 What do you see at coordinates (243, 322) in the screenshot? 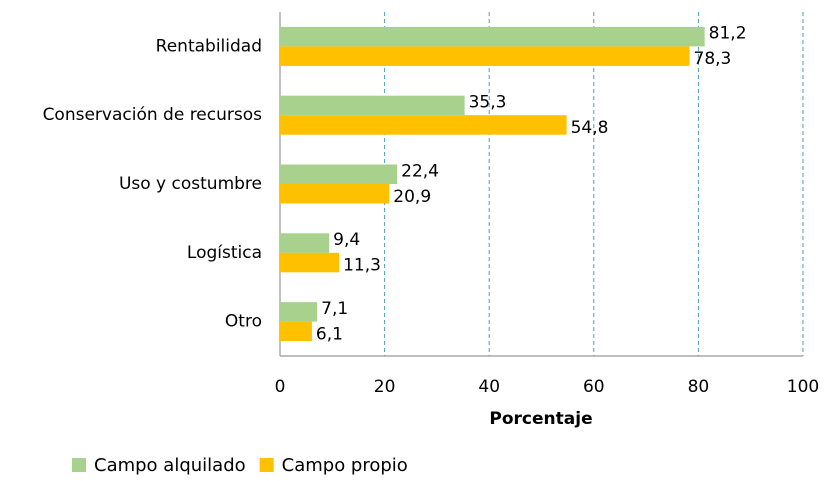
I see `y-tick-label: Otro` at bounding box center [243, 322].